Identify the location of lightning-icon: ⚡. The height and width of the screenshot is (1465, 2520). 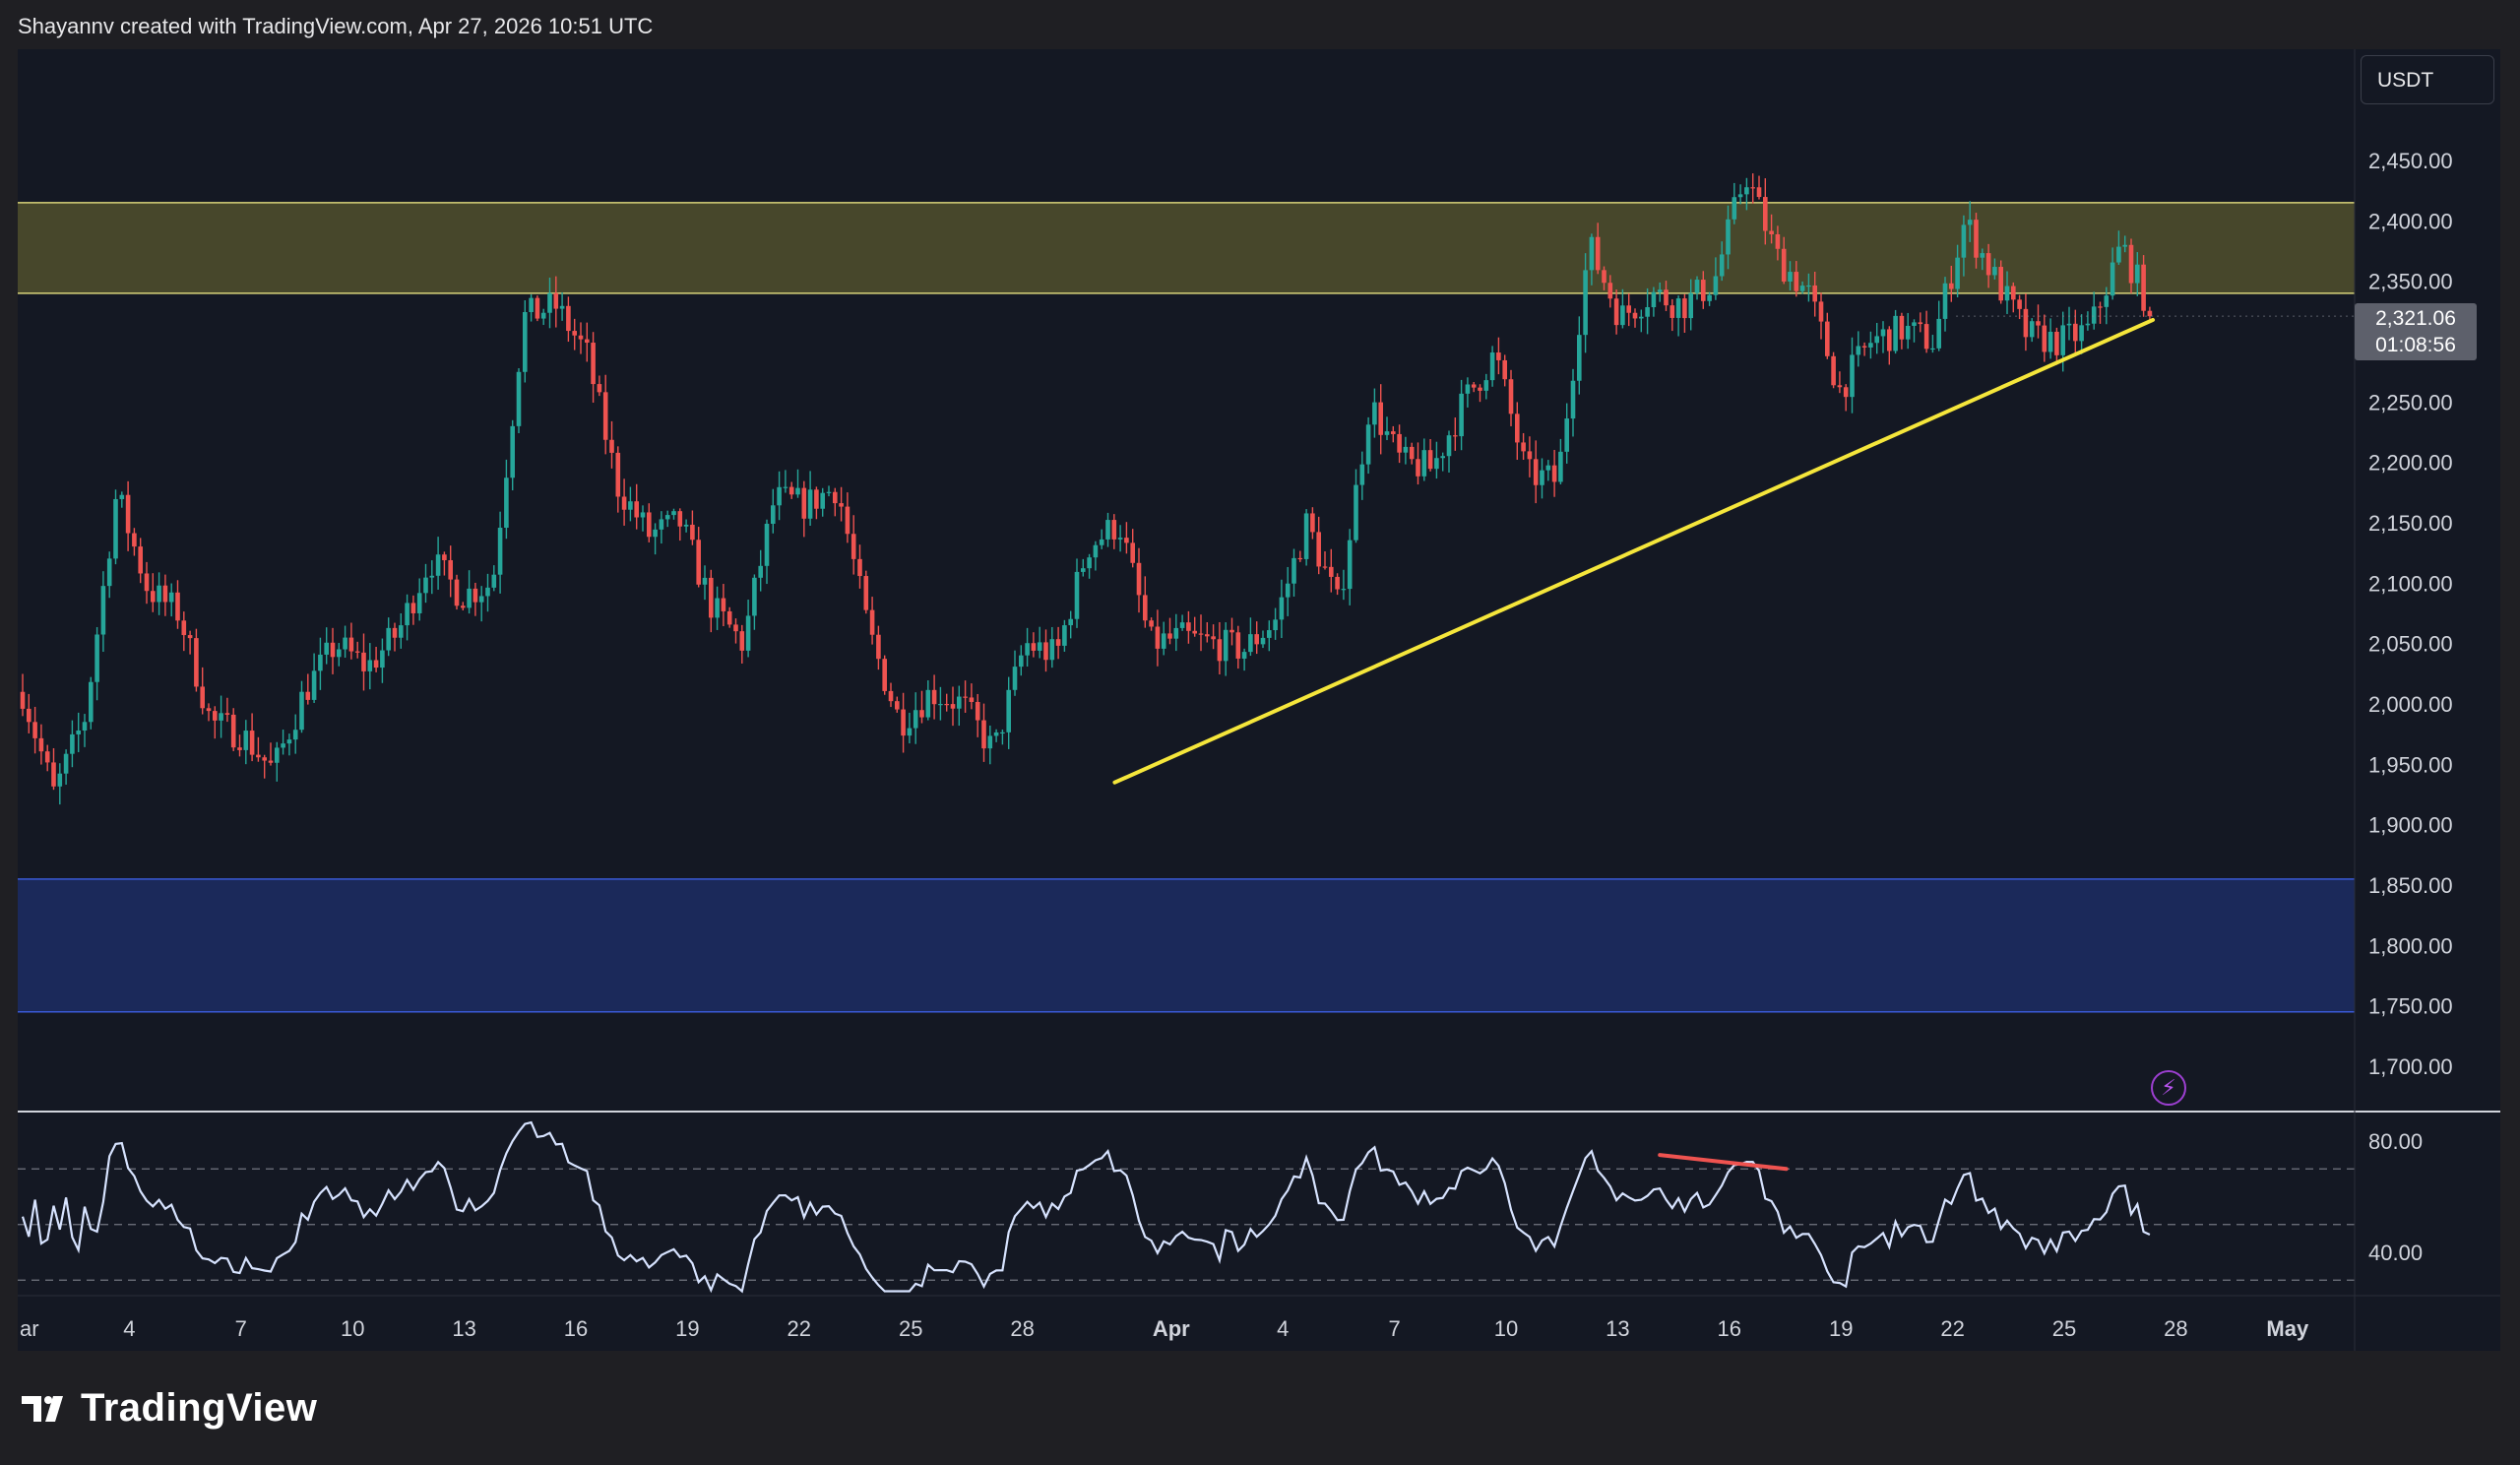
(2168, 1088).